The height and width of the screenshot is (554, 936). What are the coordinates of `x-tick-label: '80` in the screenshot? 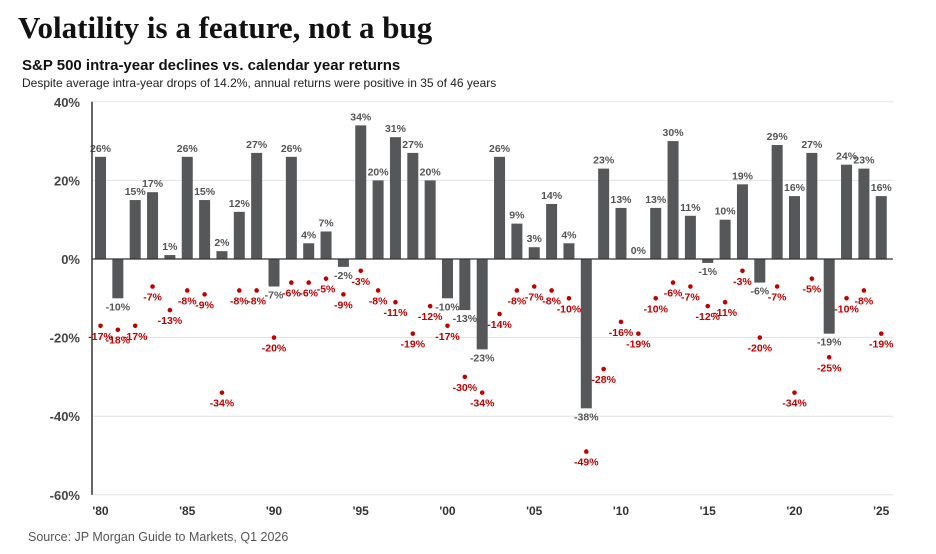 It's located at (100, 511).